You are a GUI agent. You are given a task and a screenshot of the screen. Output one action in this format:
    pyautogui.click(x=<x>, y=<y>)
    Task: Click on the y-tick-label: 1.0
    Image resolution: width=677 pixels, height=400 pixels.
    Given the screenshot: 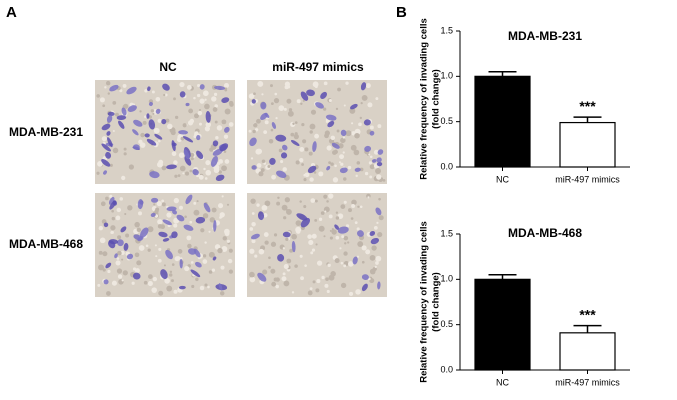 What is the action you would take?
    pyautogui.click(x=446, y=279)
    